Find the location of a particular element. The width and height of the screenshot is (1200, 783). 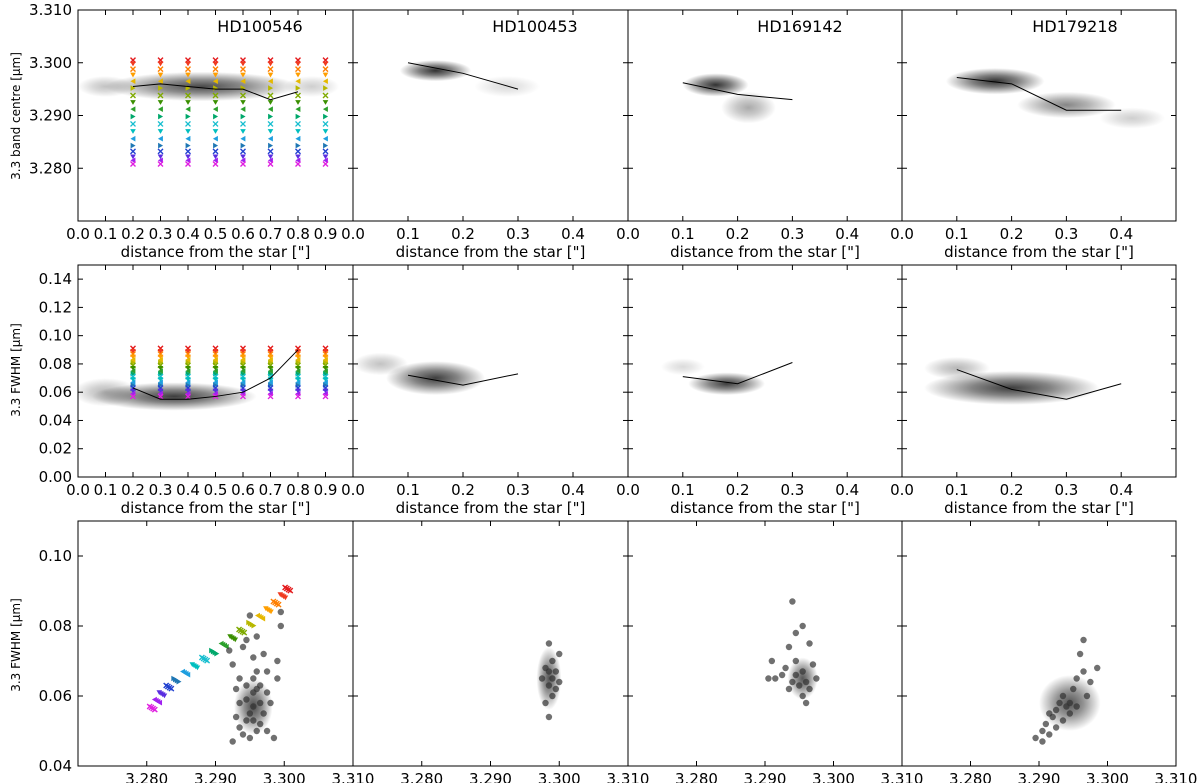

xtick-label-r1-c2-3: 0.3 is located at coordinates (792, 490).